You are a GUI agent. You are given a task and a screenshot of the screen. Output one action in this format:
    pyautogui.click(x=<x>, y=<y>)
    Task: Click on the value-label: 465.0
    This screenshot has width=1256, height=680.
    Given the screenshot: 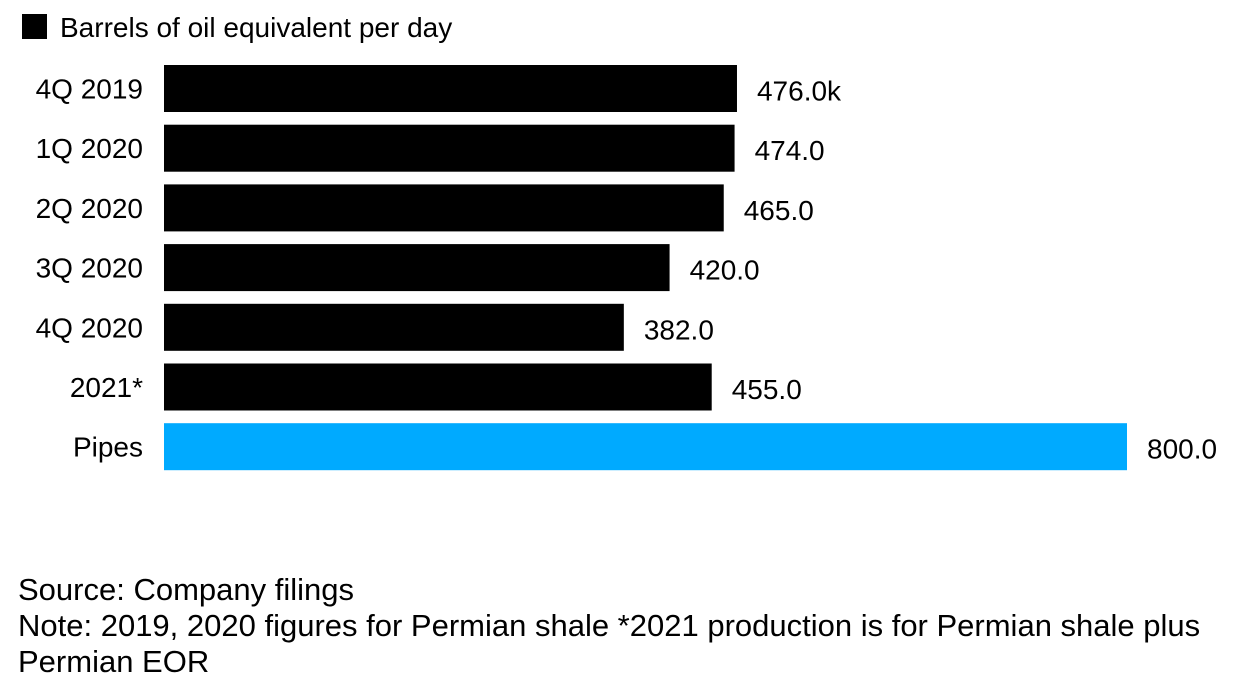 What is the action you would take?
    pyautogui.click(x=779, y=210)
    